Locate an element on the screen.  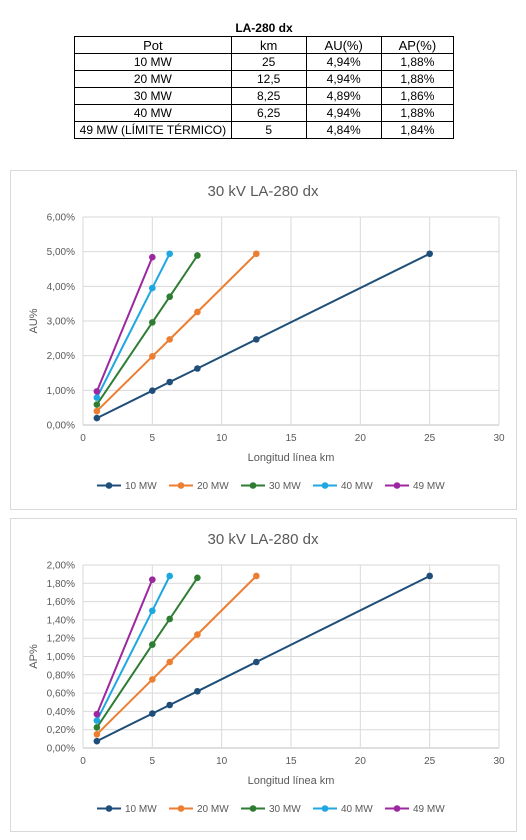
y-tick-label: 2,00% is located at coordinates (61, 356).